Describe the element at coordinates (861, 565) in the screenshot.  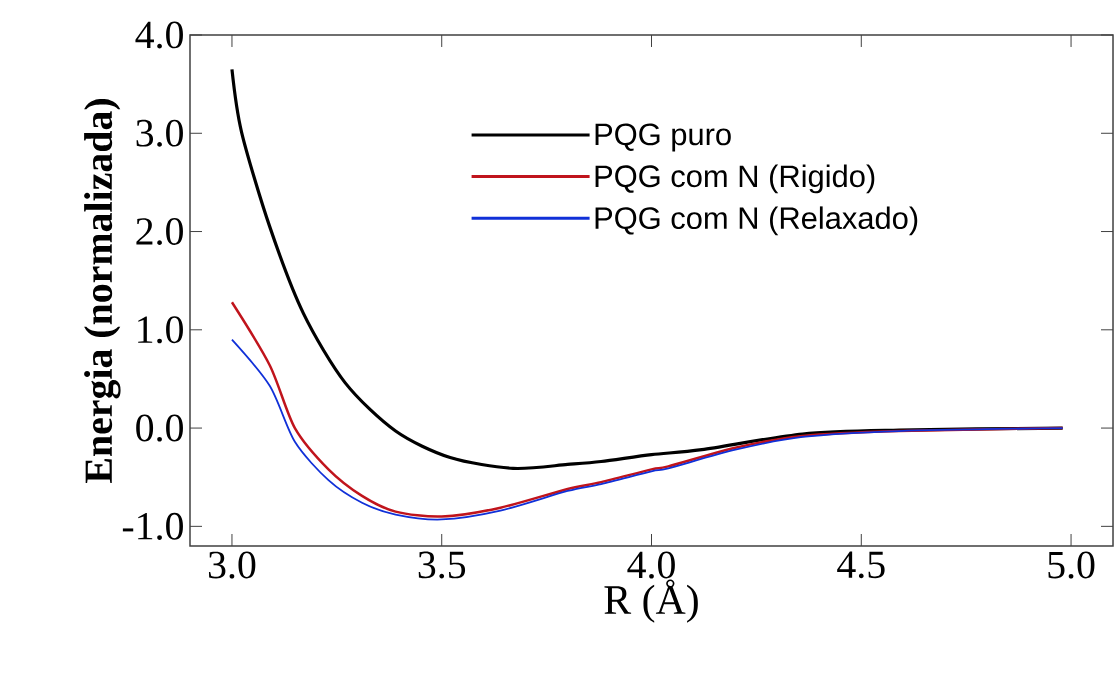
I see `x-tick-label: 4.5` at that location.